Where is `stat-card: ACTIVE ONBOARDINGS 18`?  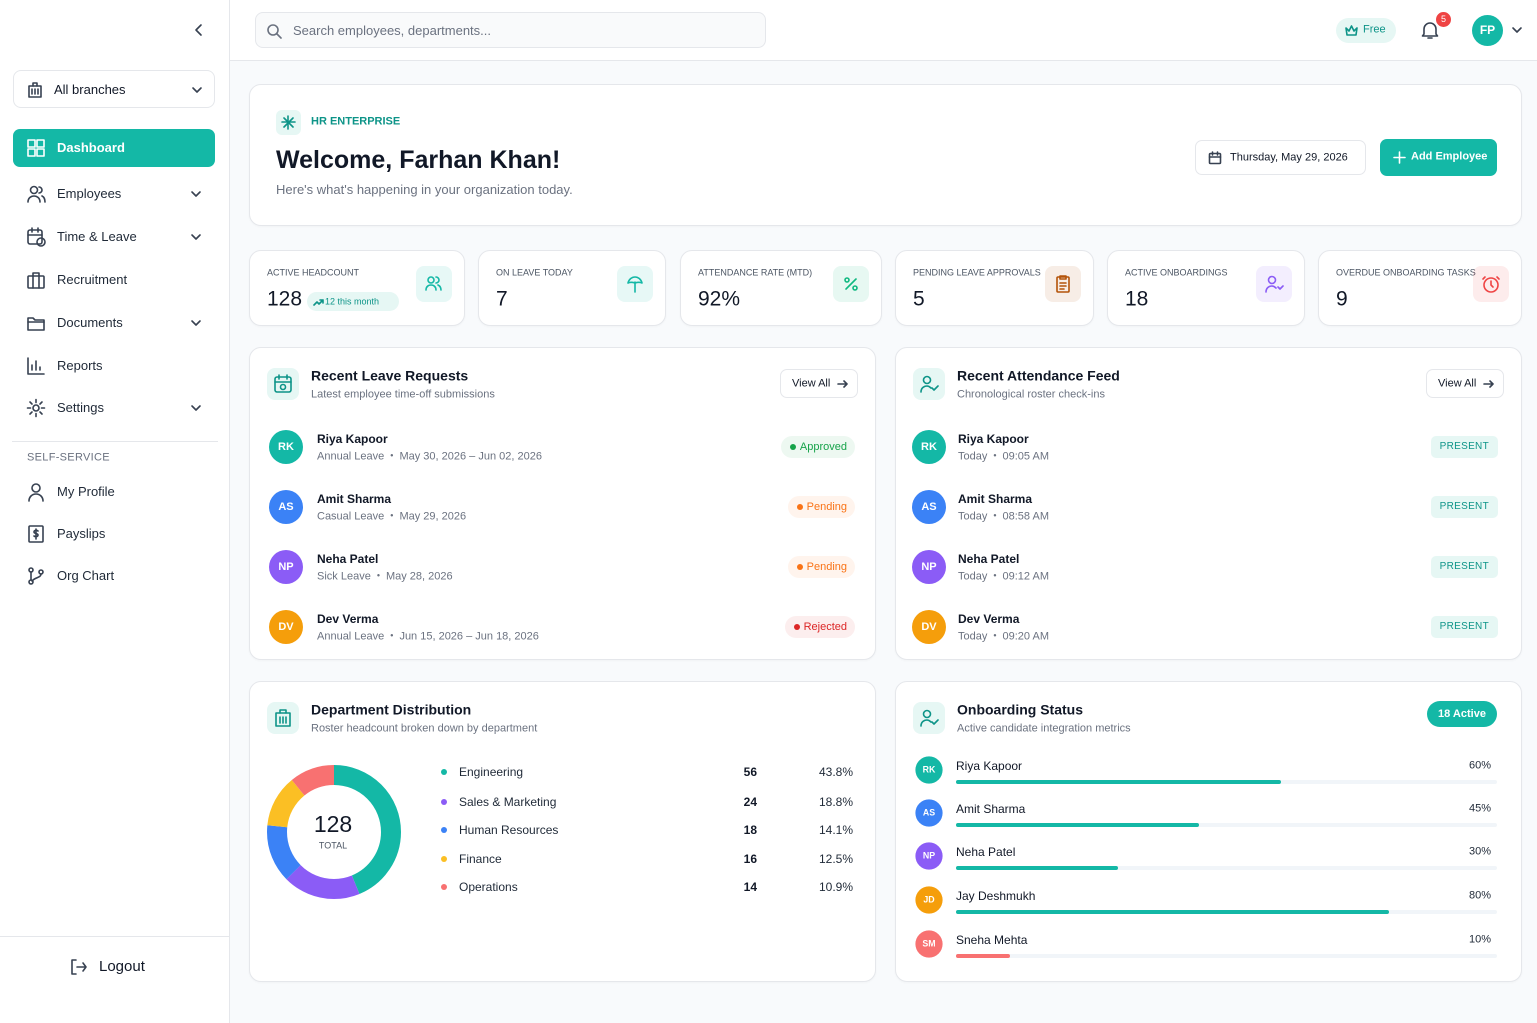
stat-card: ACTIVE ONBOARDINGS 18 is located at coordinates (1206, 288).